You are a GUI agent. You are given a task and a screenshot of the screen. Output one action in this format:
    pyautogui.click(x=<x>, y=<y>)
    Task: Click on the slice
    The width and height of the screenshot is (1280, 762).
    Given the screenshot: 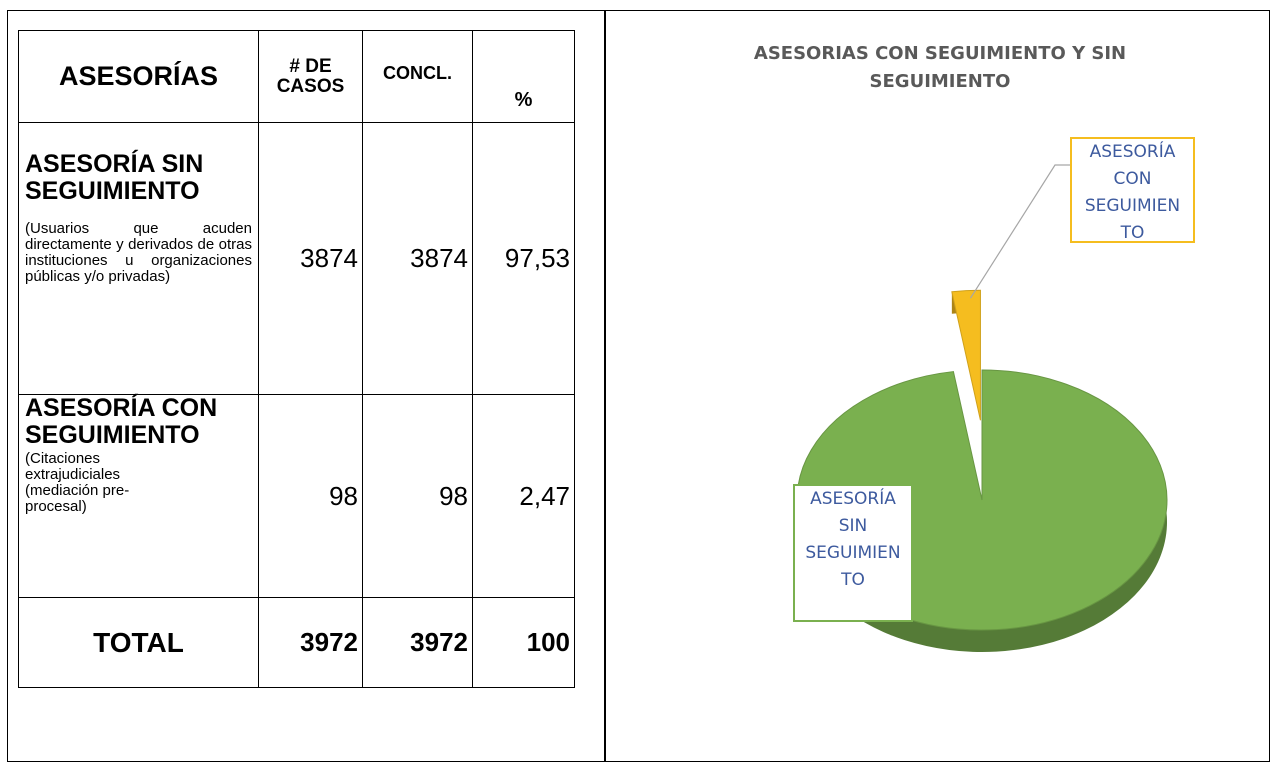 What is the action you would take?
    pyautogui.click(x=966, y=355)
    